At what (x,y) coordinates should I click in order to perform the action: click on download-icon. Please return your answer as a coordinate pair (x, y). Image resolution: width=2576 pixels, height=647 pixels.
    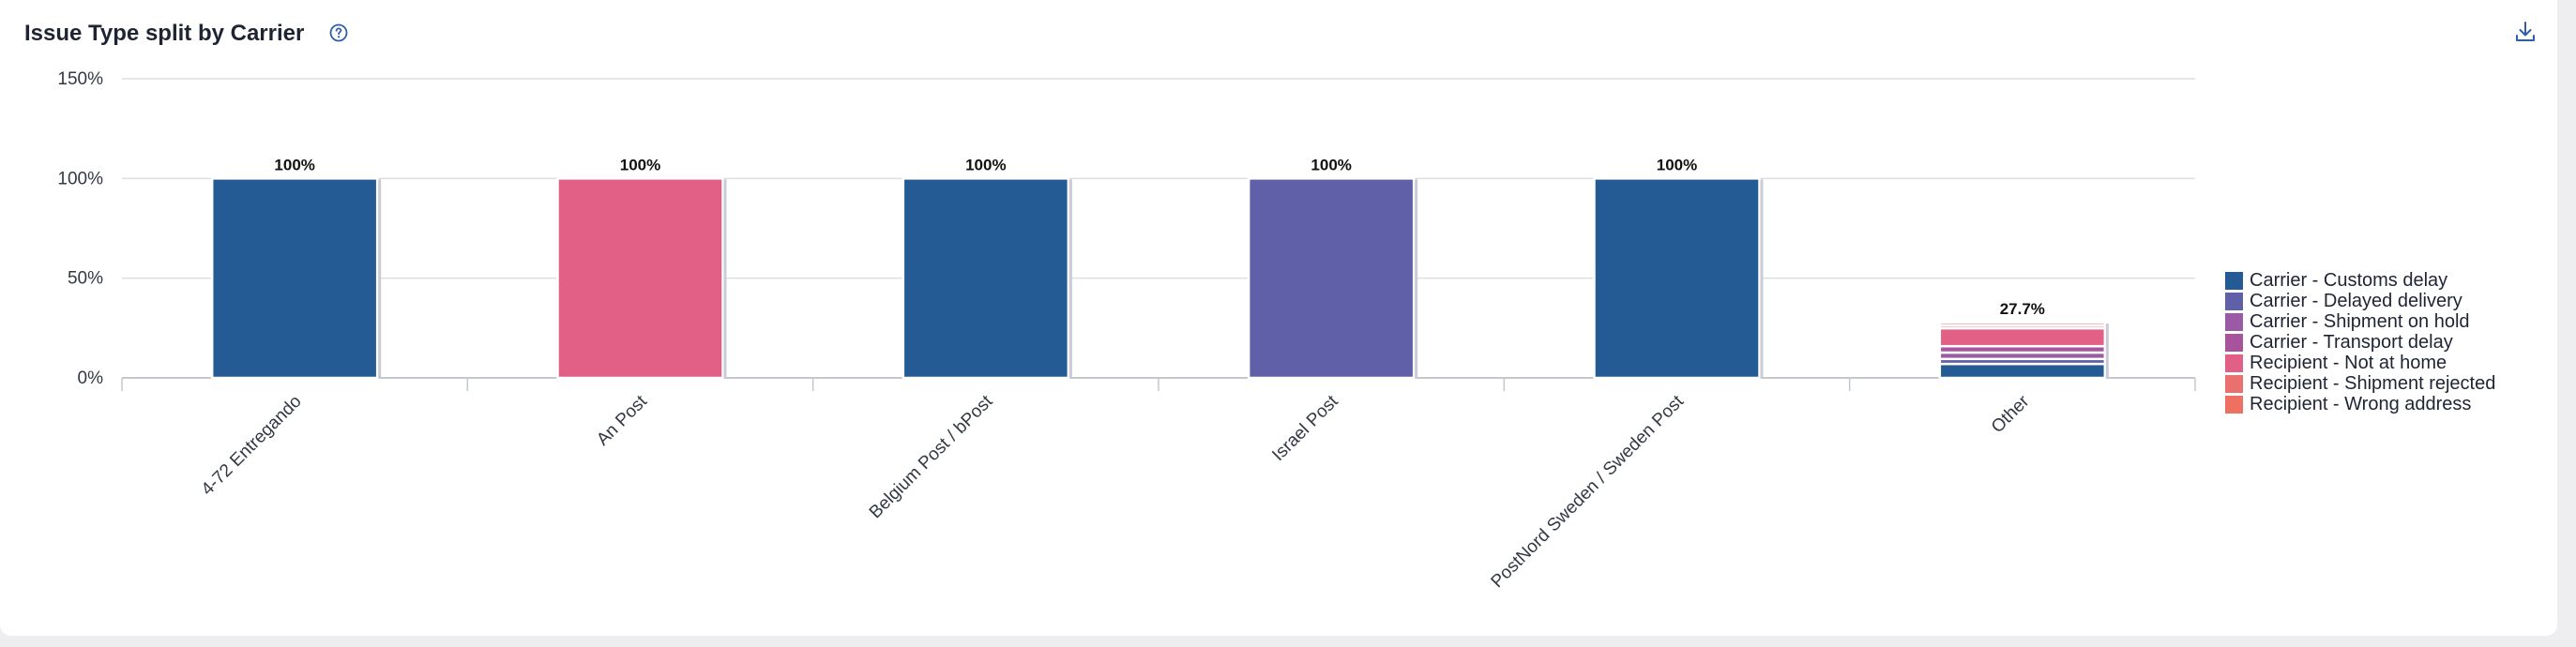
    Looking at the image, I should click on (2525, 32).